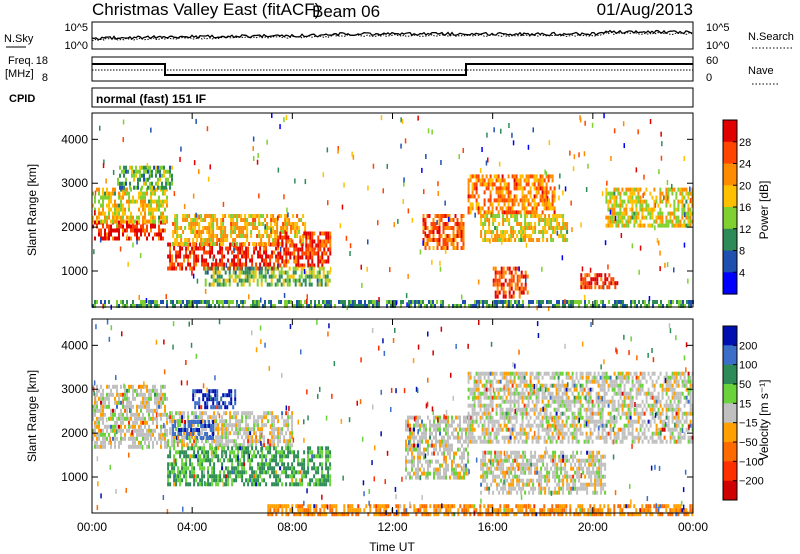 Image resolution: width=800 pixels, height=554 pixels. What do you see at coordinates (42, 61) in the screenshot?
I see `freq-tick-top: 18` at bounding box center [42, 61].